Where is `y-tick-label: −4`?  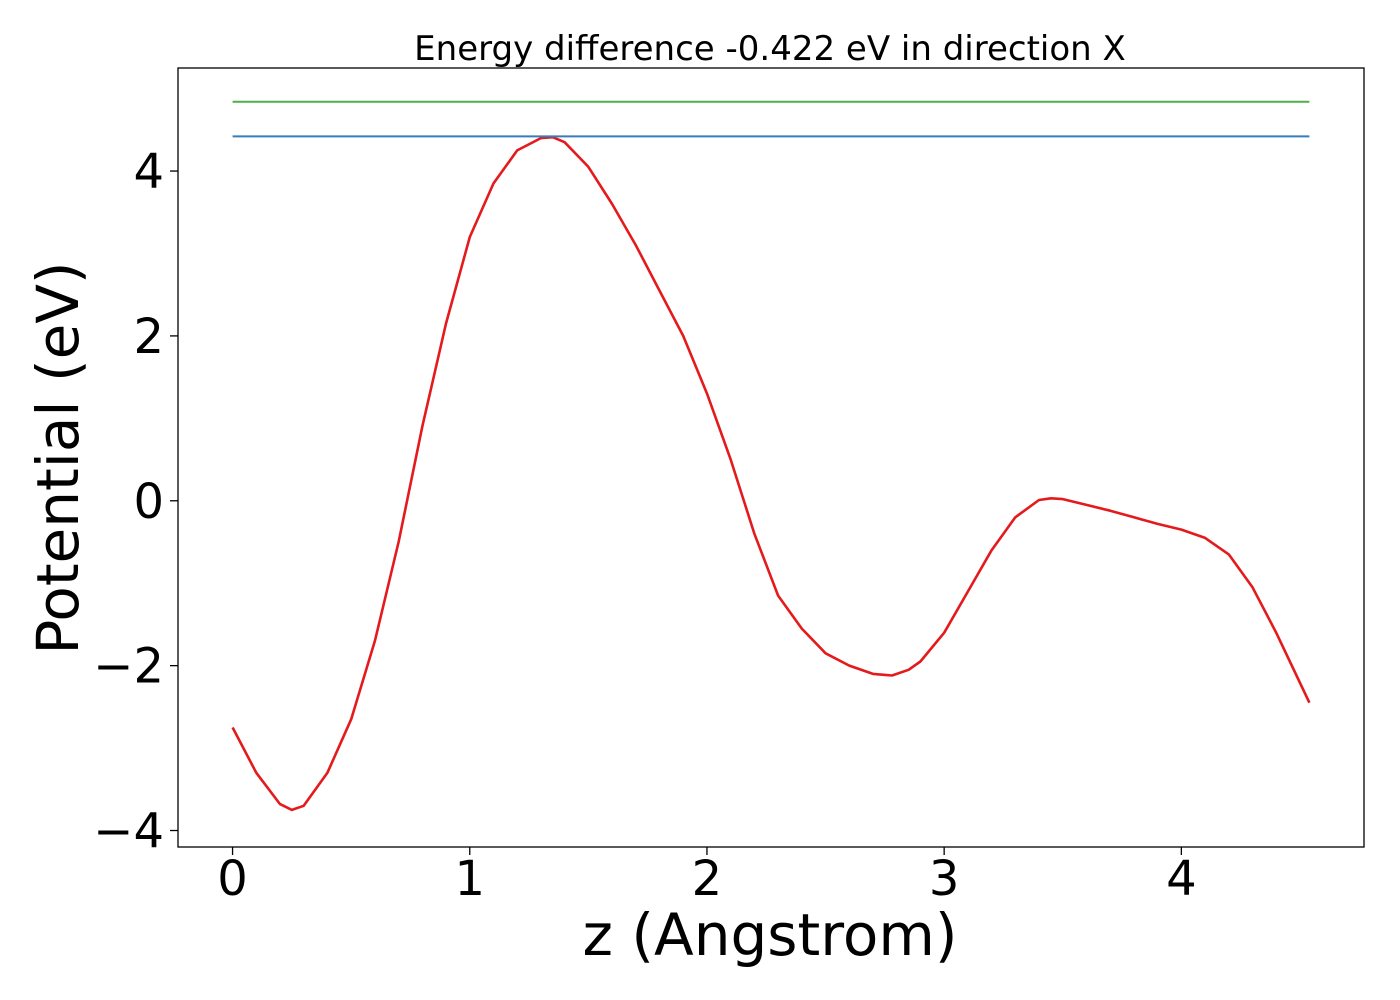 y-tick-label: −4 is located at coordinates (128, 832).